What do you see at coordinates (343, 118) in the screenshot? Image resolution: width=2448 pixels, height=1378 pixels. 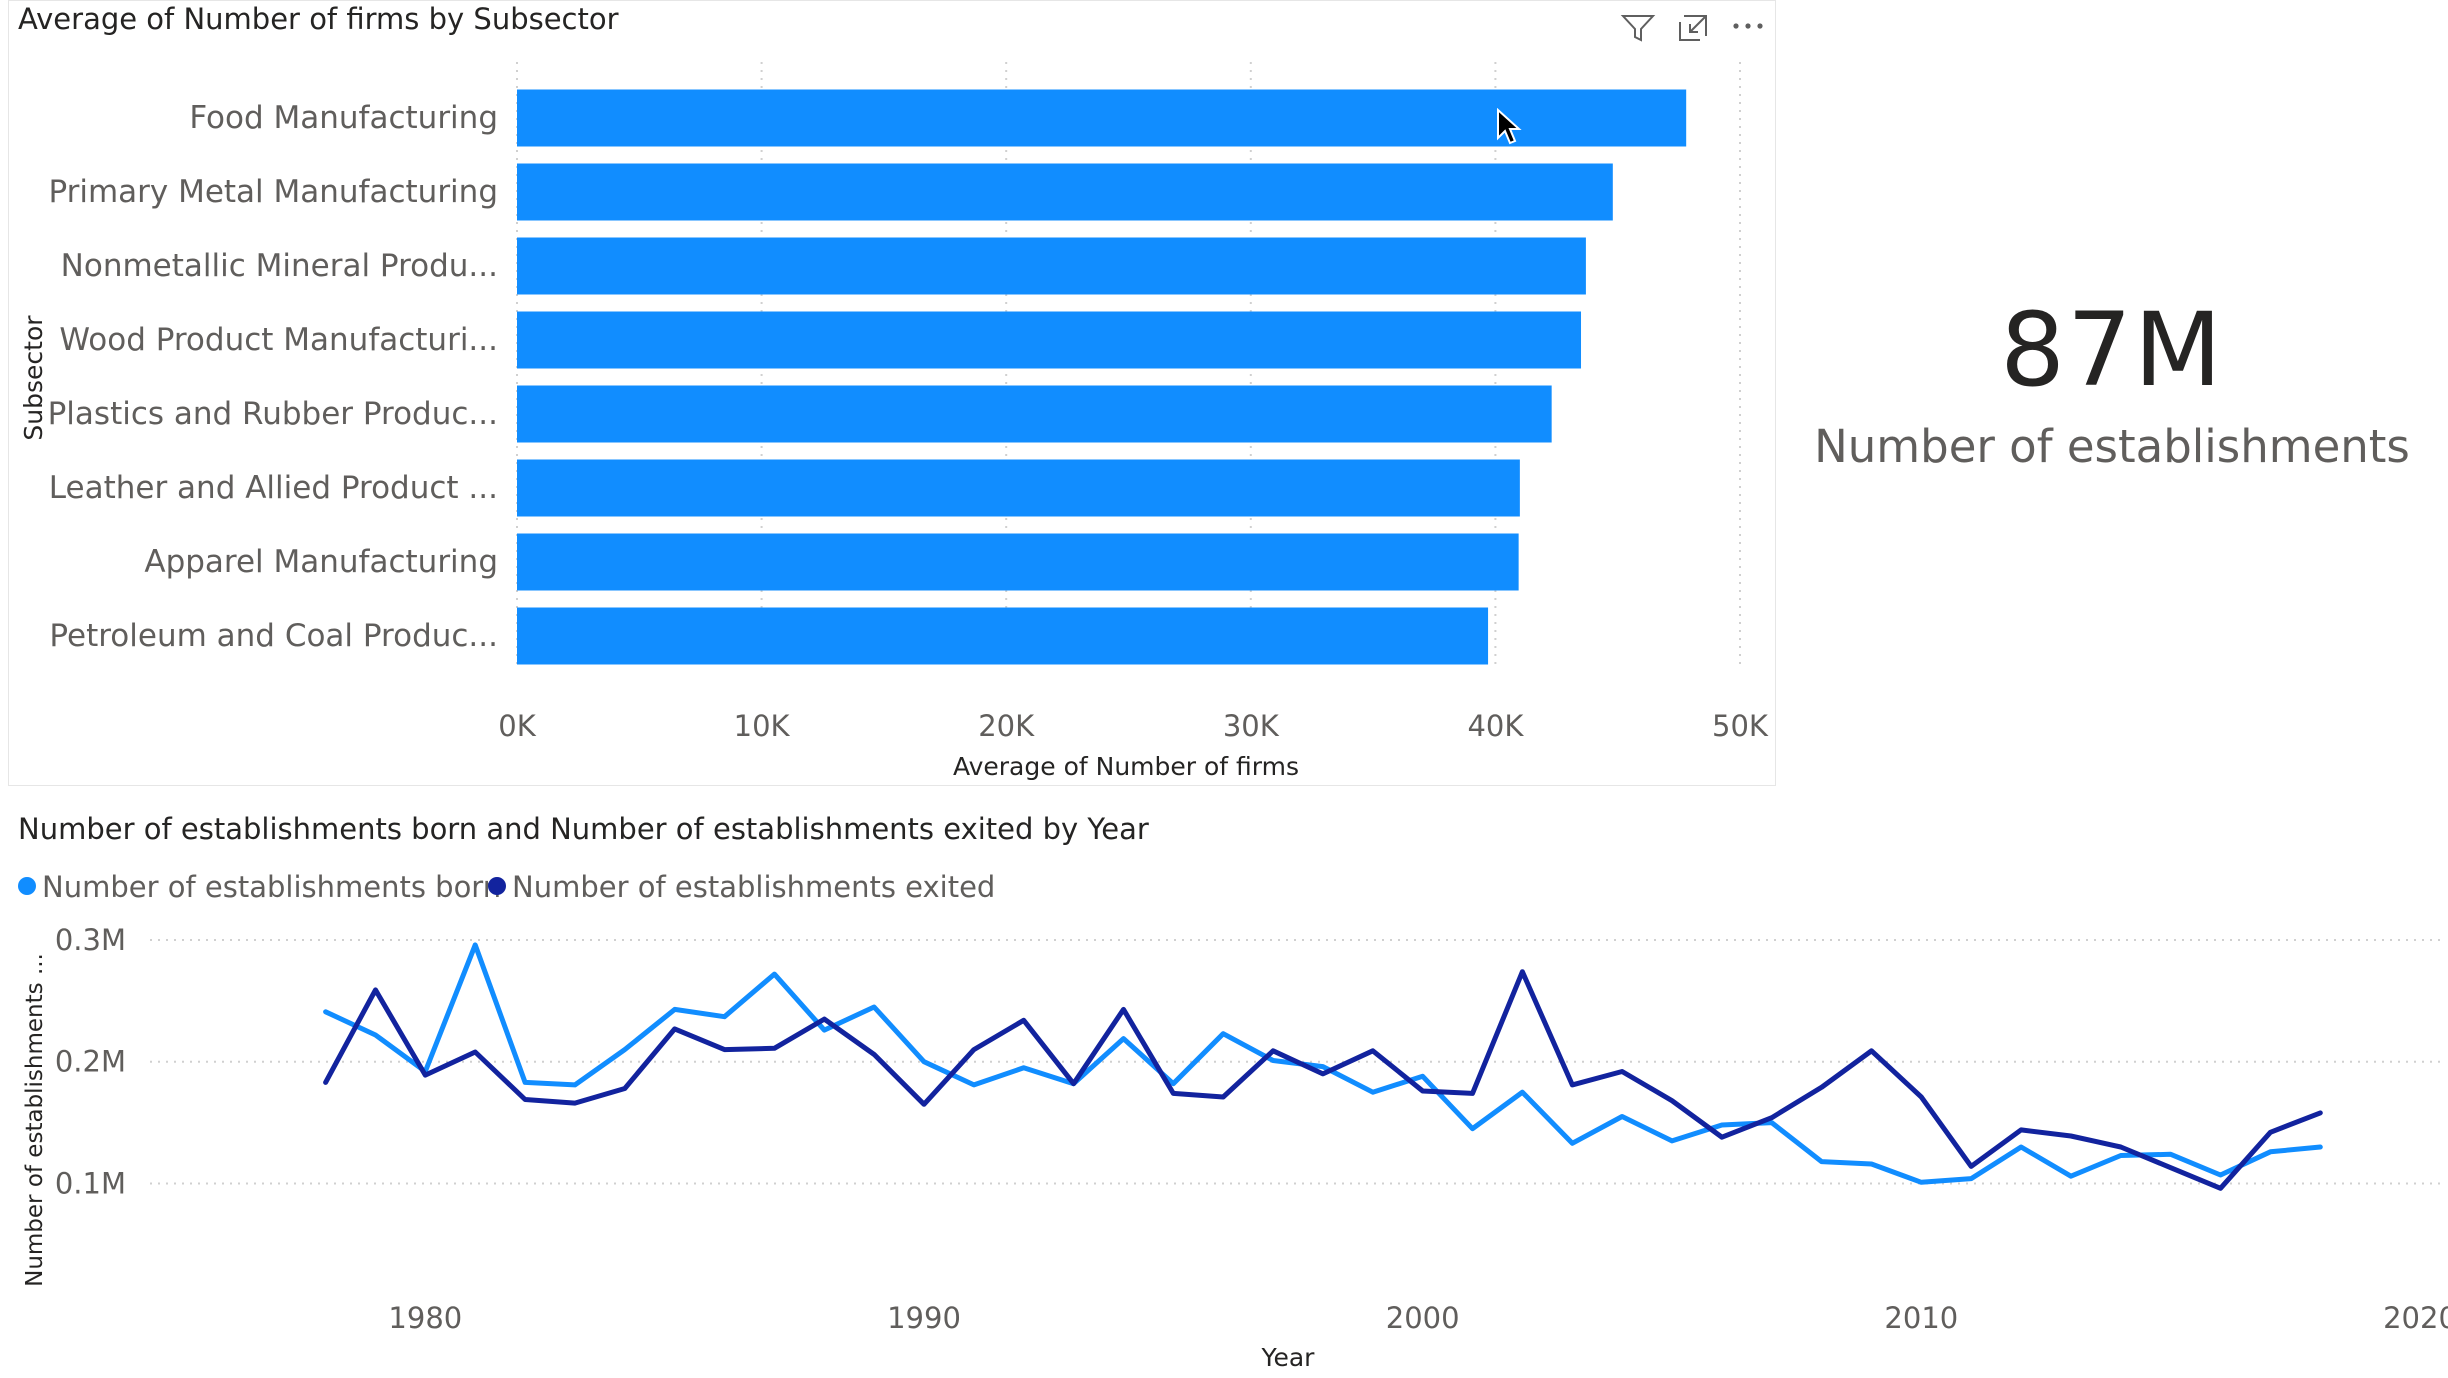 I see `bar-category-label: Food Manufacturing` at bounding box center [343, 118].